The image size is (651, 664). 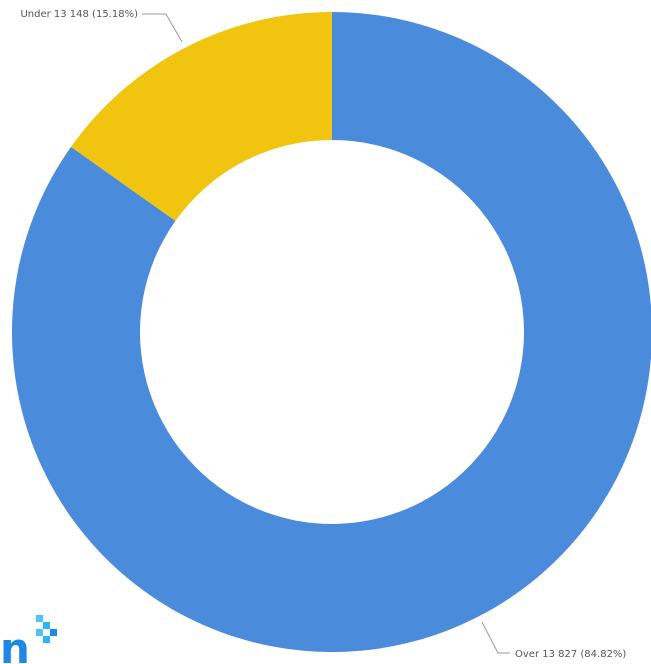 What do you see at coordinates (570, 654) in the screenshot?
I see `slice-label-over: Over 13 827 (84.82%)` at bounding box center [570, 654].